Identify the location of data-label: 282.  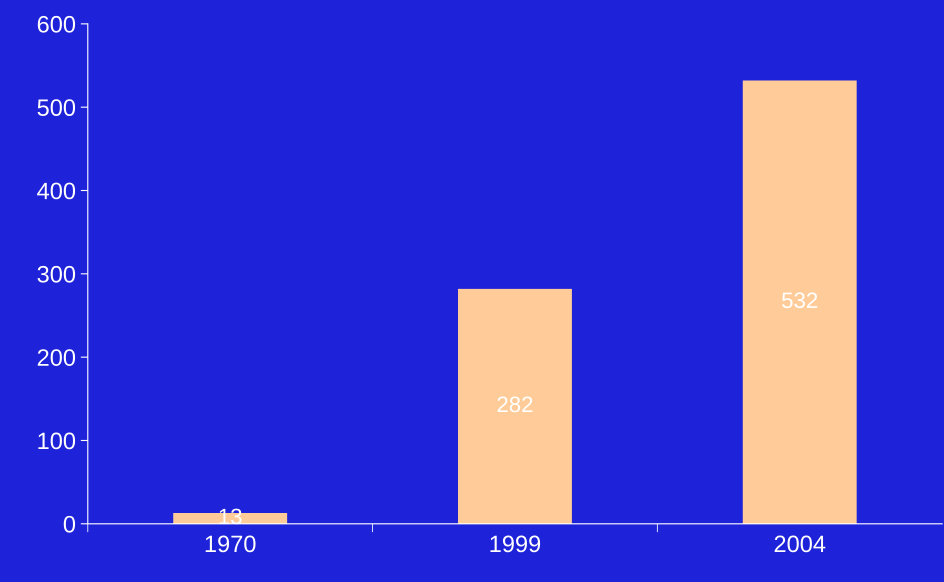
(515, 404).